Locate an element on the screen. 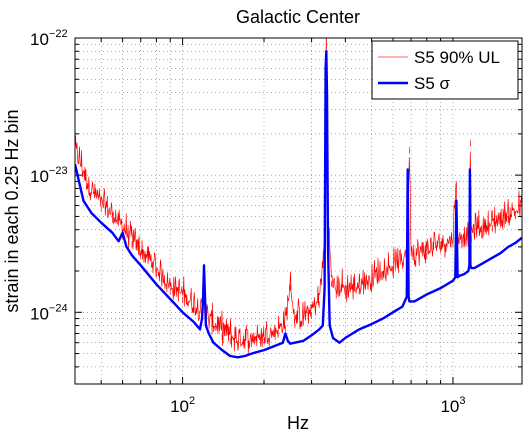  y-tick-label: 10−22 is located at coordinates (49, 38).